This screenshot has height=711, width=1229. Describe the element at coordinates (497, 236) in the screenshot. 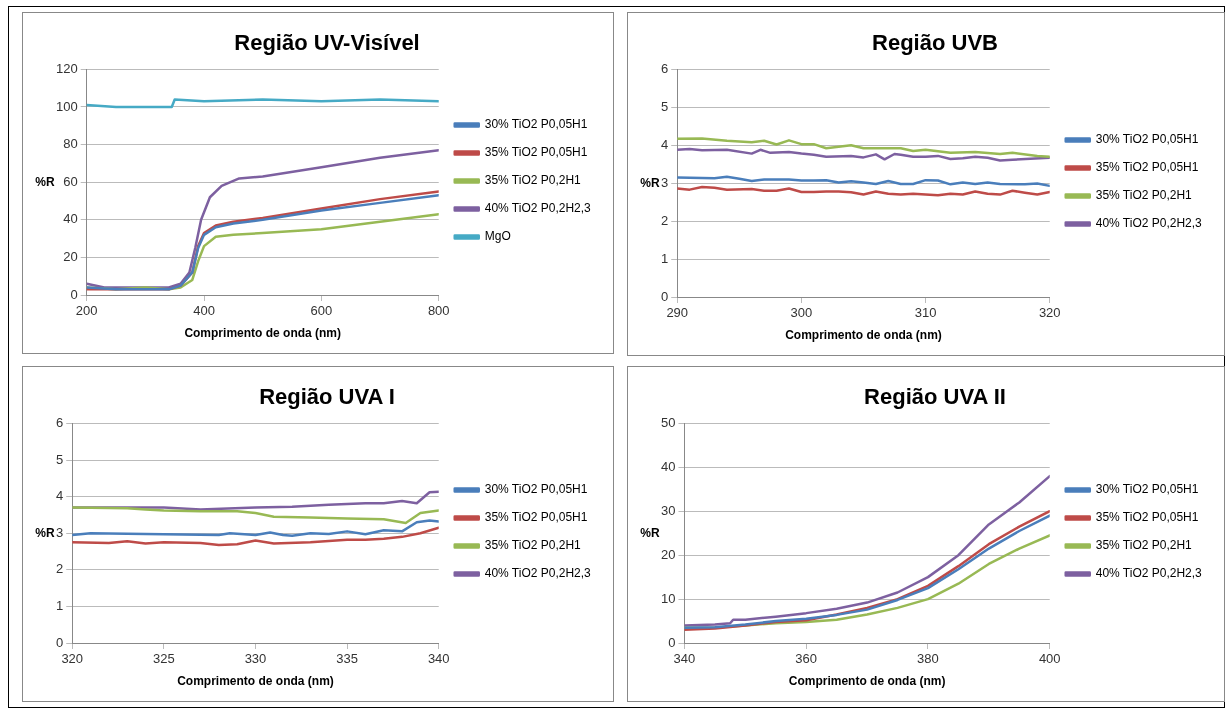

I see `legend-label: MgO` at that location.